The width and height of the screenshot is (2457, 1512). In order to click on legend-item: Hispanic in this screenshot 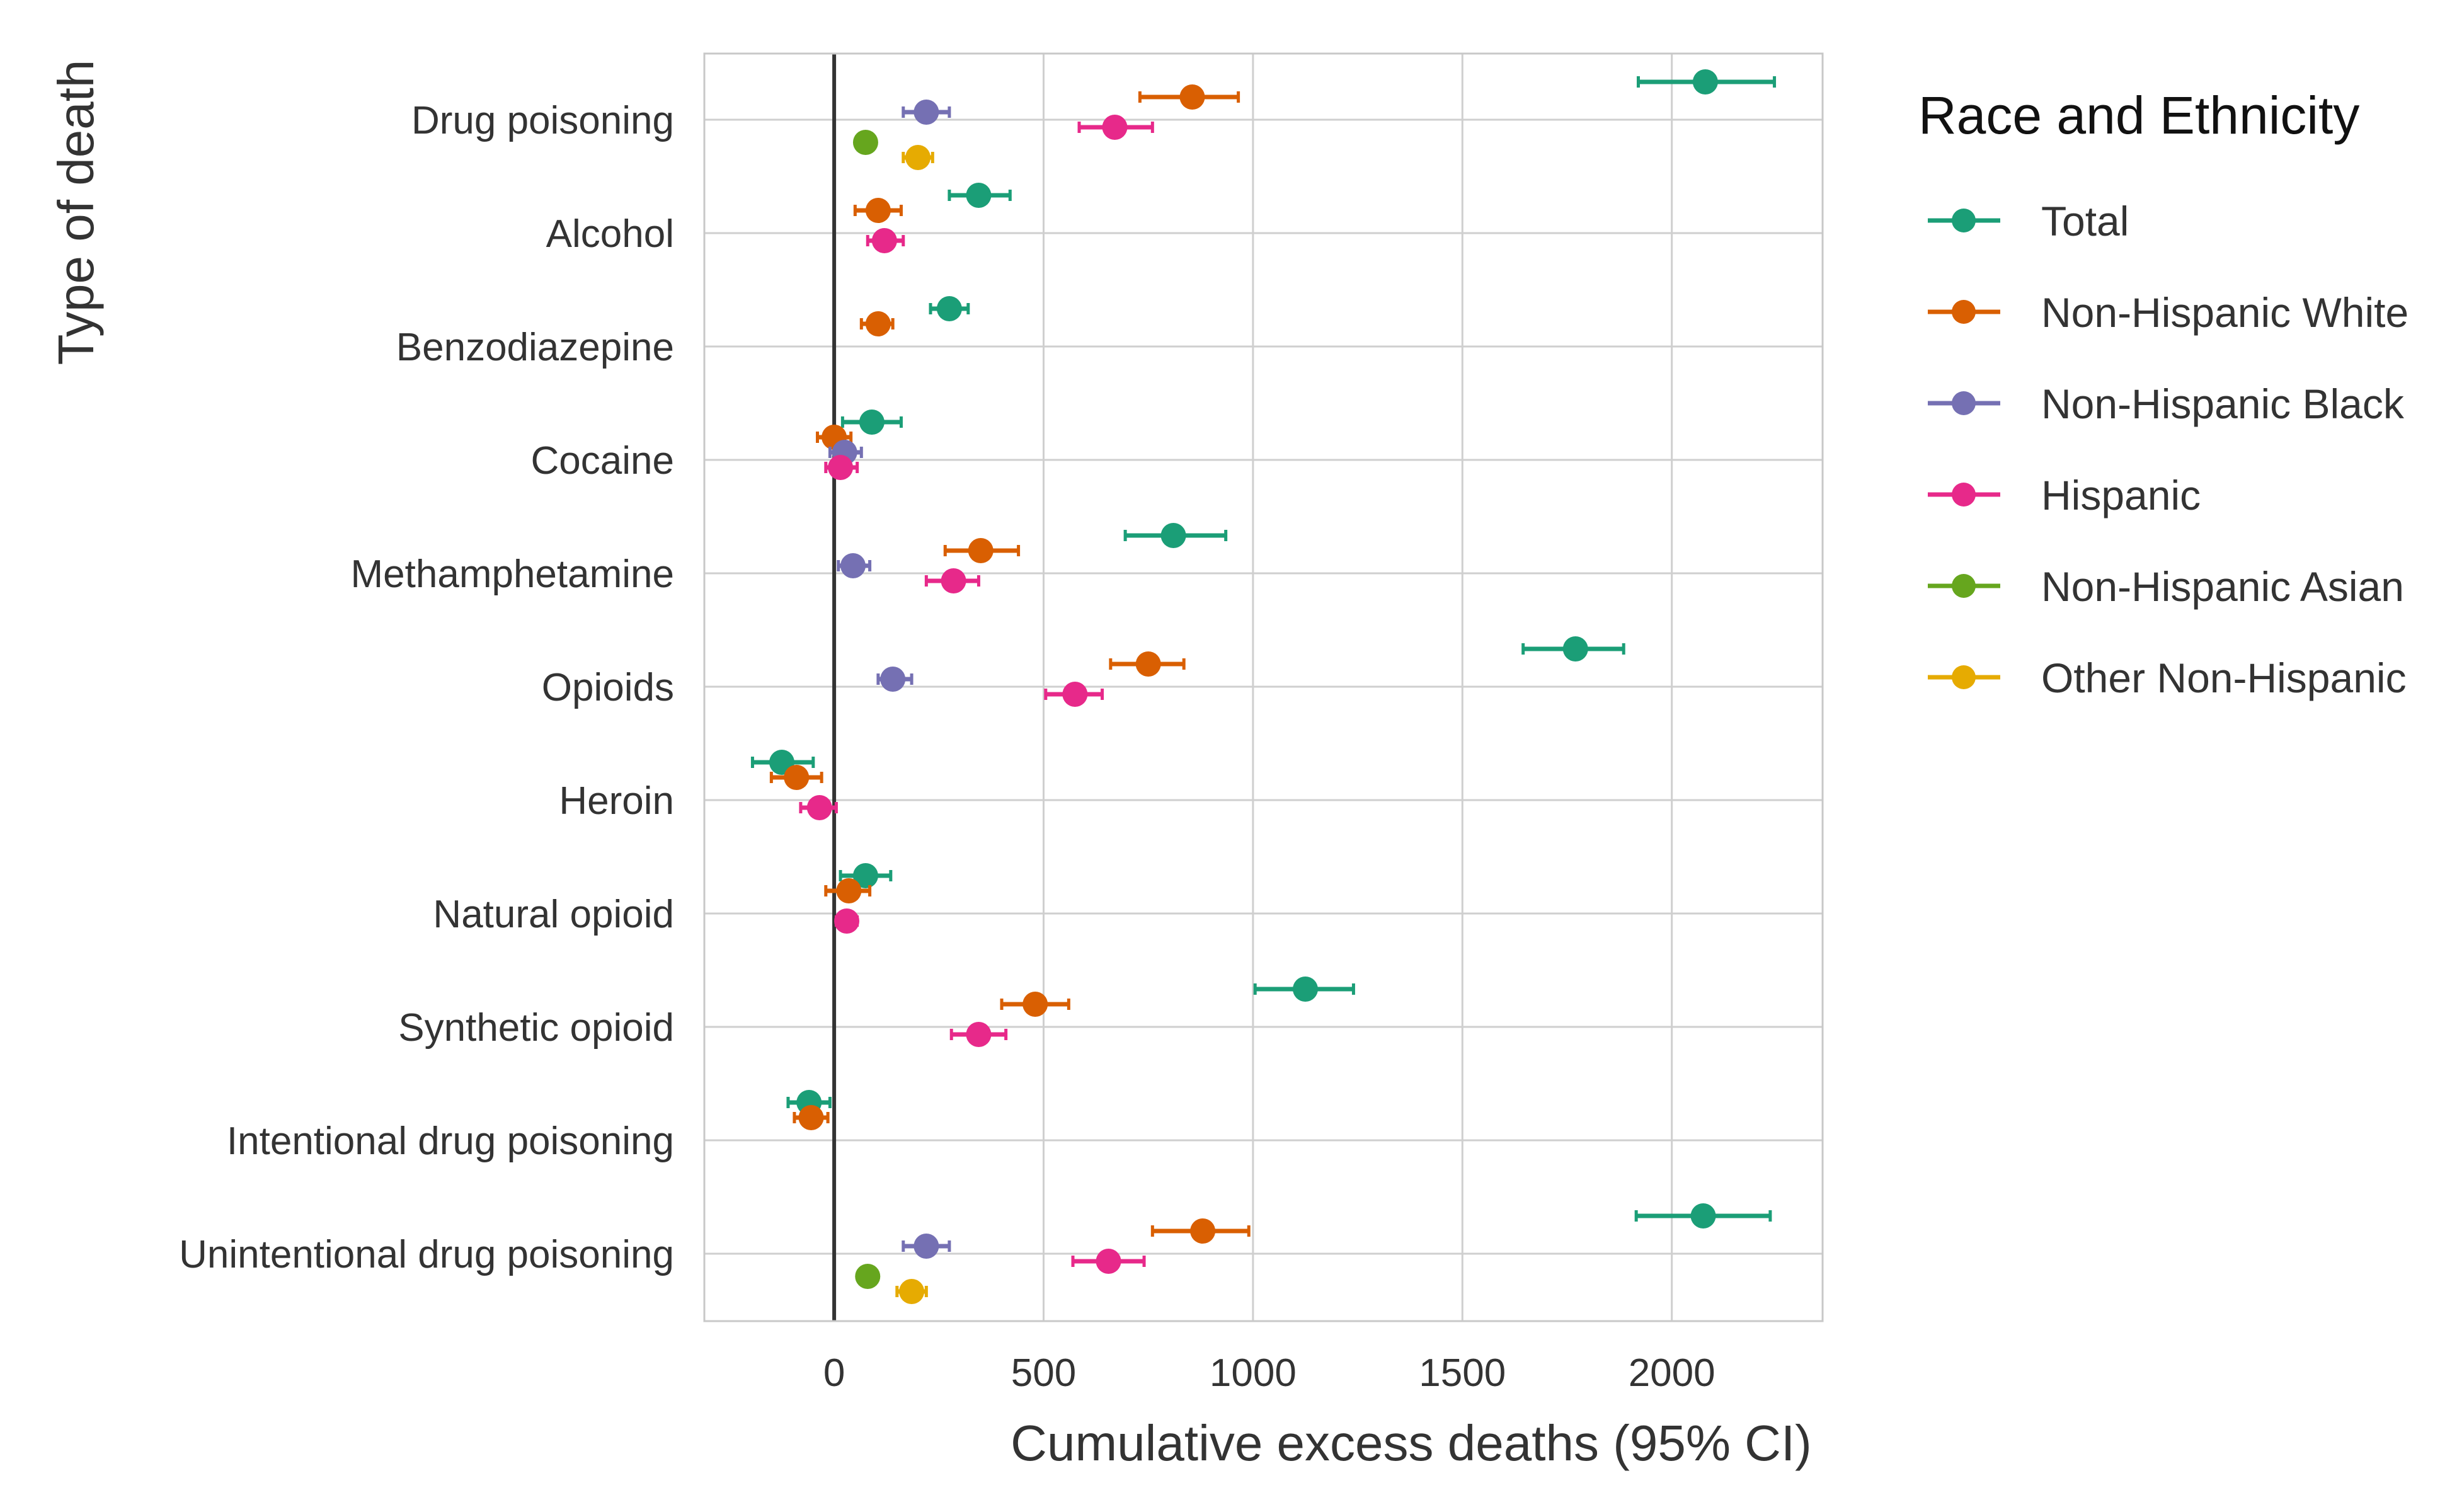, I will do `click(2064, 495)`.